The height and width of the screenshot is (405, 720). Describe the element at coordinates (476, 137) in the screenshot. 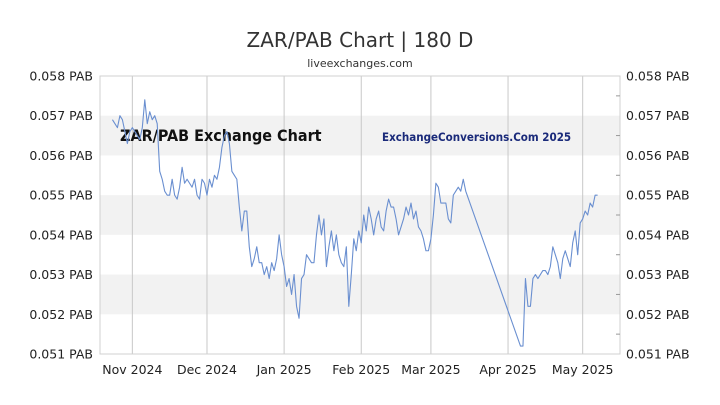

I see `watermark-right: ExchangeConversions.Com 2025` at that location.